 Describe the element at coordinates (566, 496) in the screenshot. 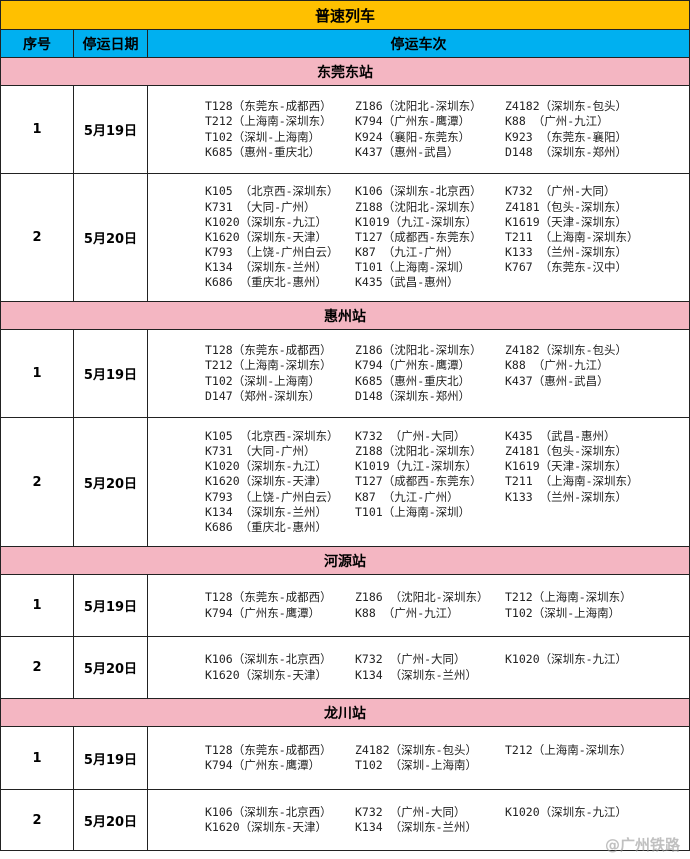

I see `train-entry: K133 （兰州-深圳东）` at that location.